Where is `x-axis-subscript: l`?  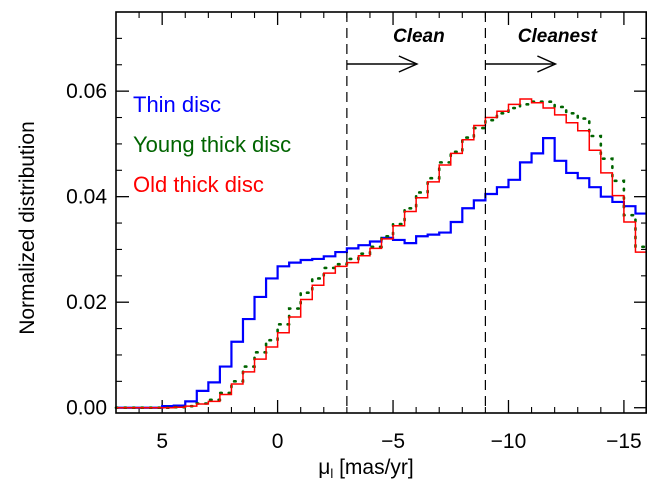
x-axis-subscript: l is located at coordinates (331, 473).